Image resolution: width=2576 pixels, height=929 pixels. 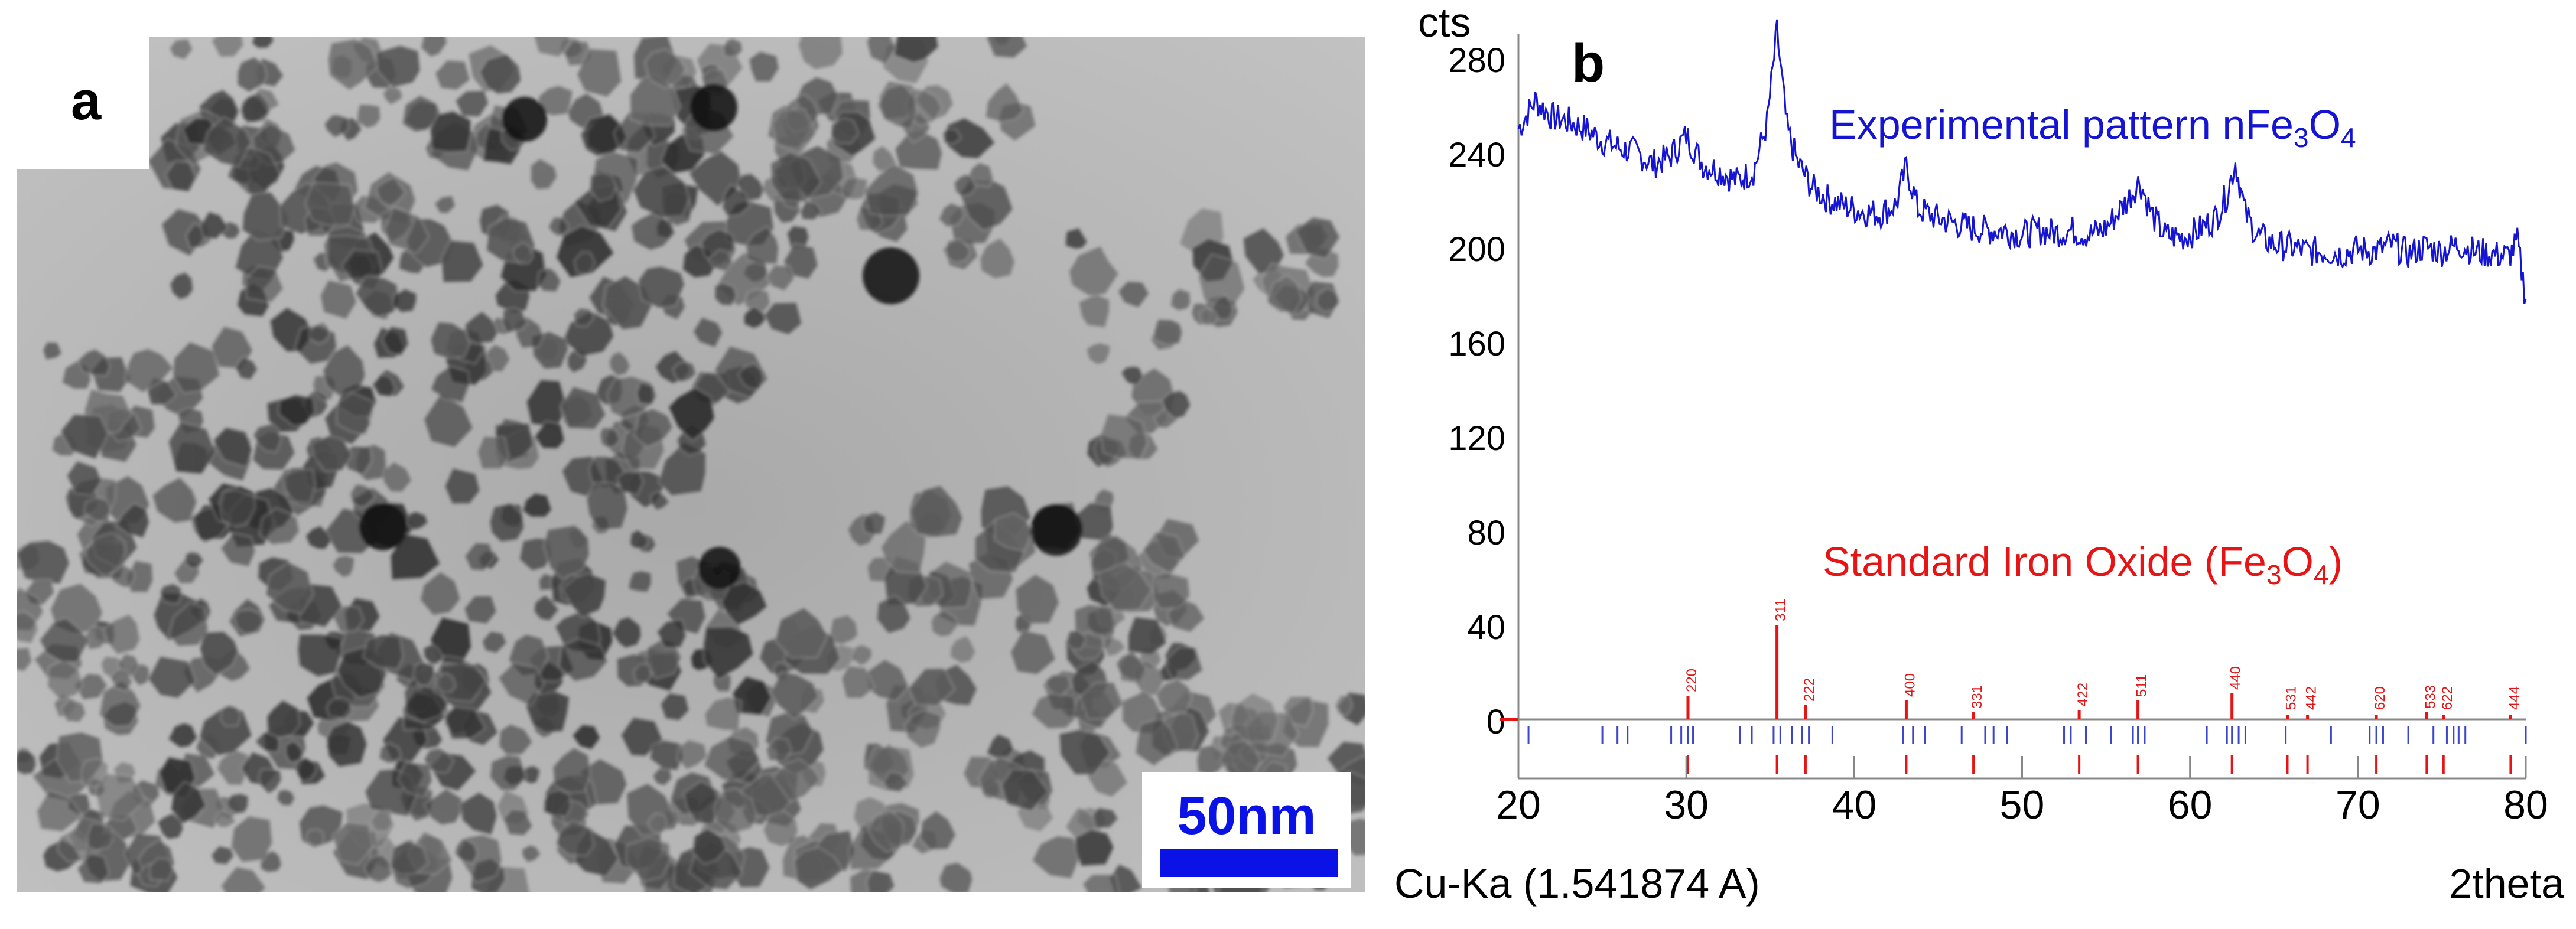 What do you see at coordinates (2380, 698) in the screenshot?
I see `hkl-label: 620` at bounding box center [2380, 698].